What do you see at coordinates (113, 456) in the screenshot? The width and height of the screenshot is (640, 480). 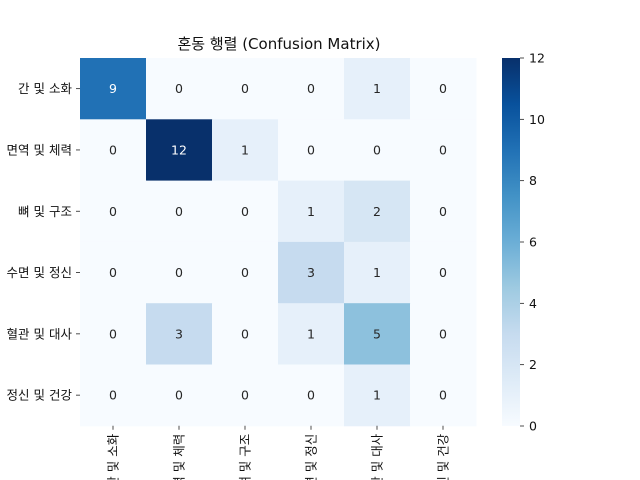 I see `column-label: 간 및 소화` at bounding box center [113, 456].